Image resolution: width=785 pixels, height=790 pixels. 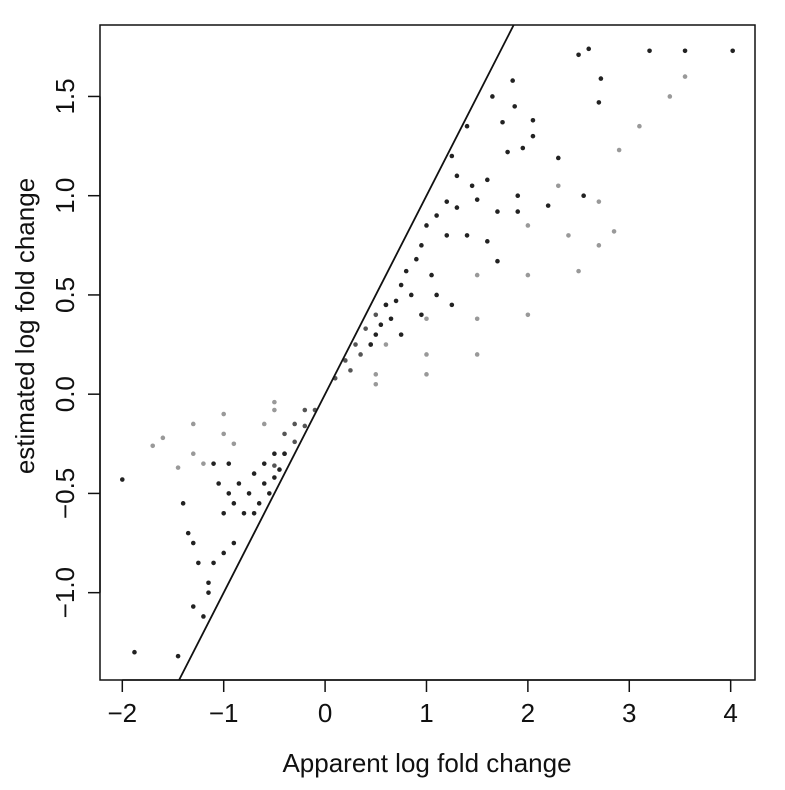 I want to click on x-tick-label: 2, so click(x=528, y=713).